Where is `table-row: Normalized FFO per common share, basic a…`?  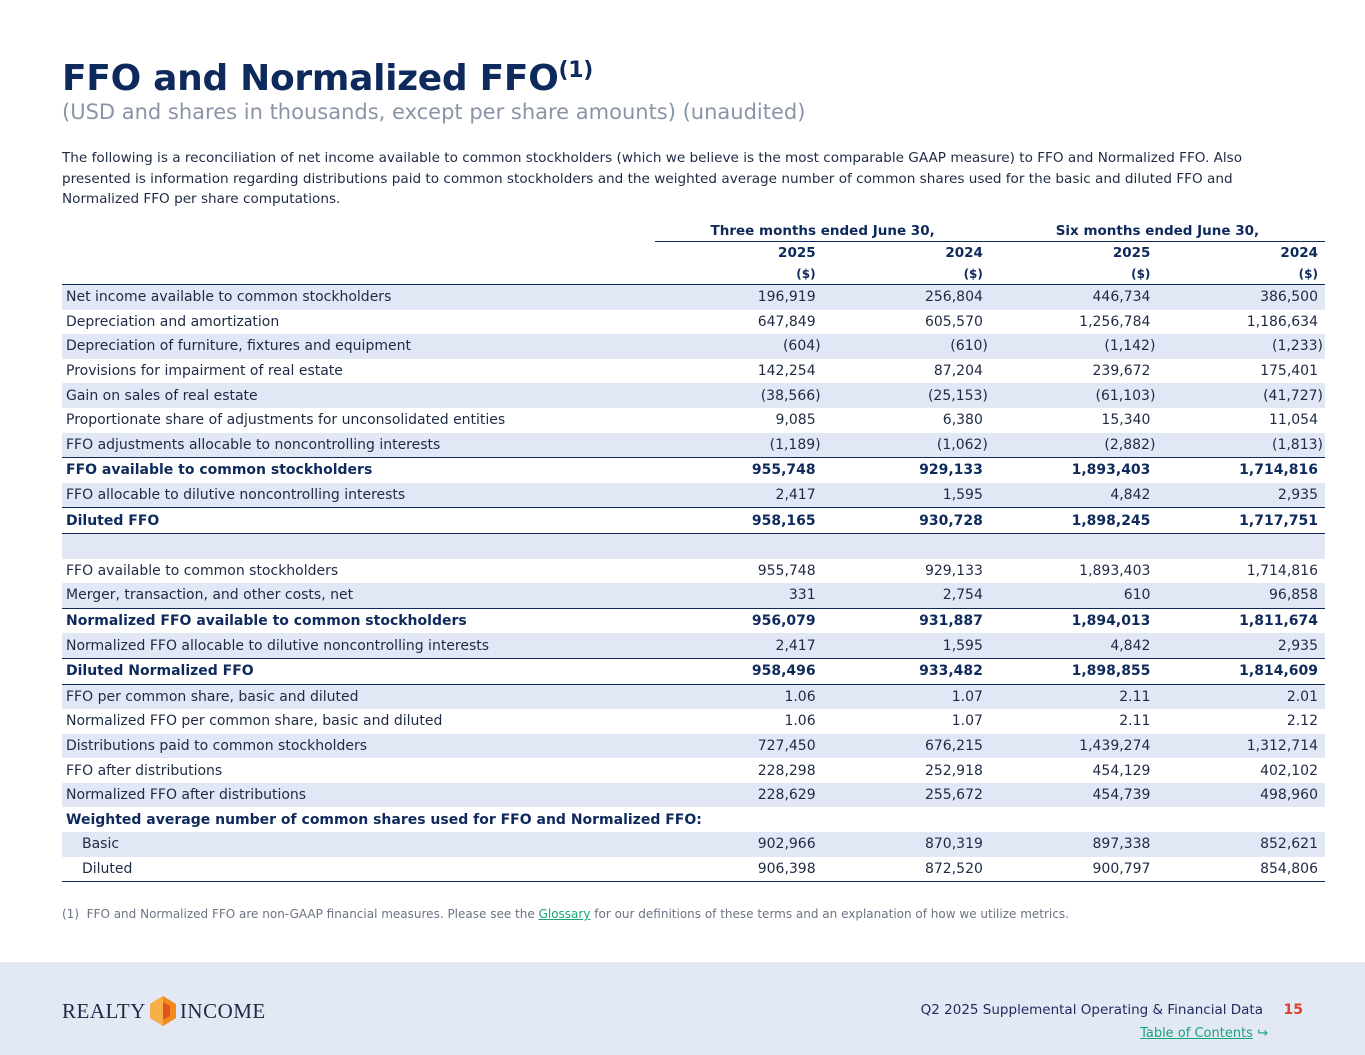 table-row: Normalized FFO per common share, basic a… is located at coordinates (693, 721).